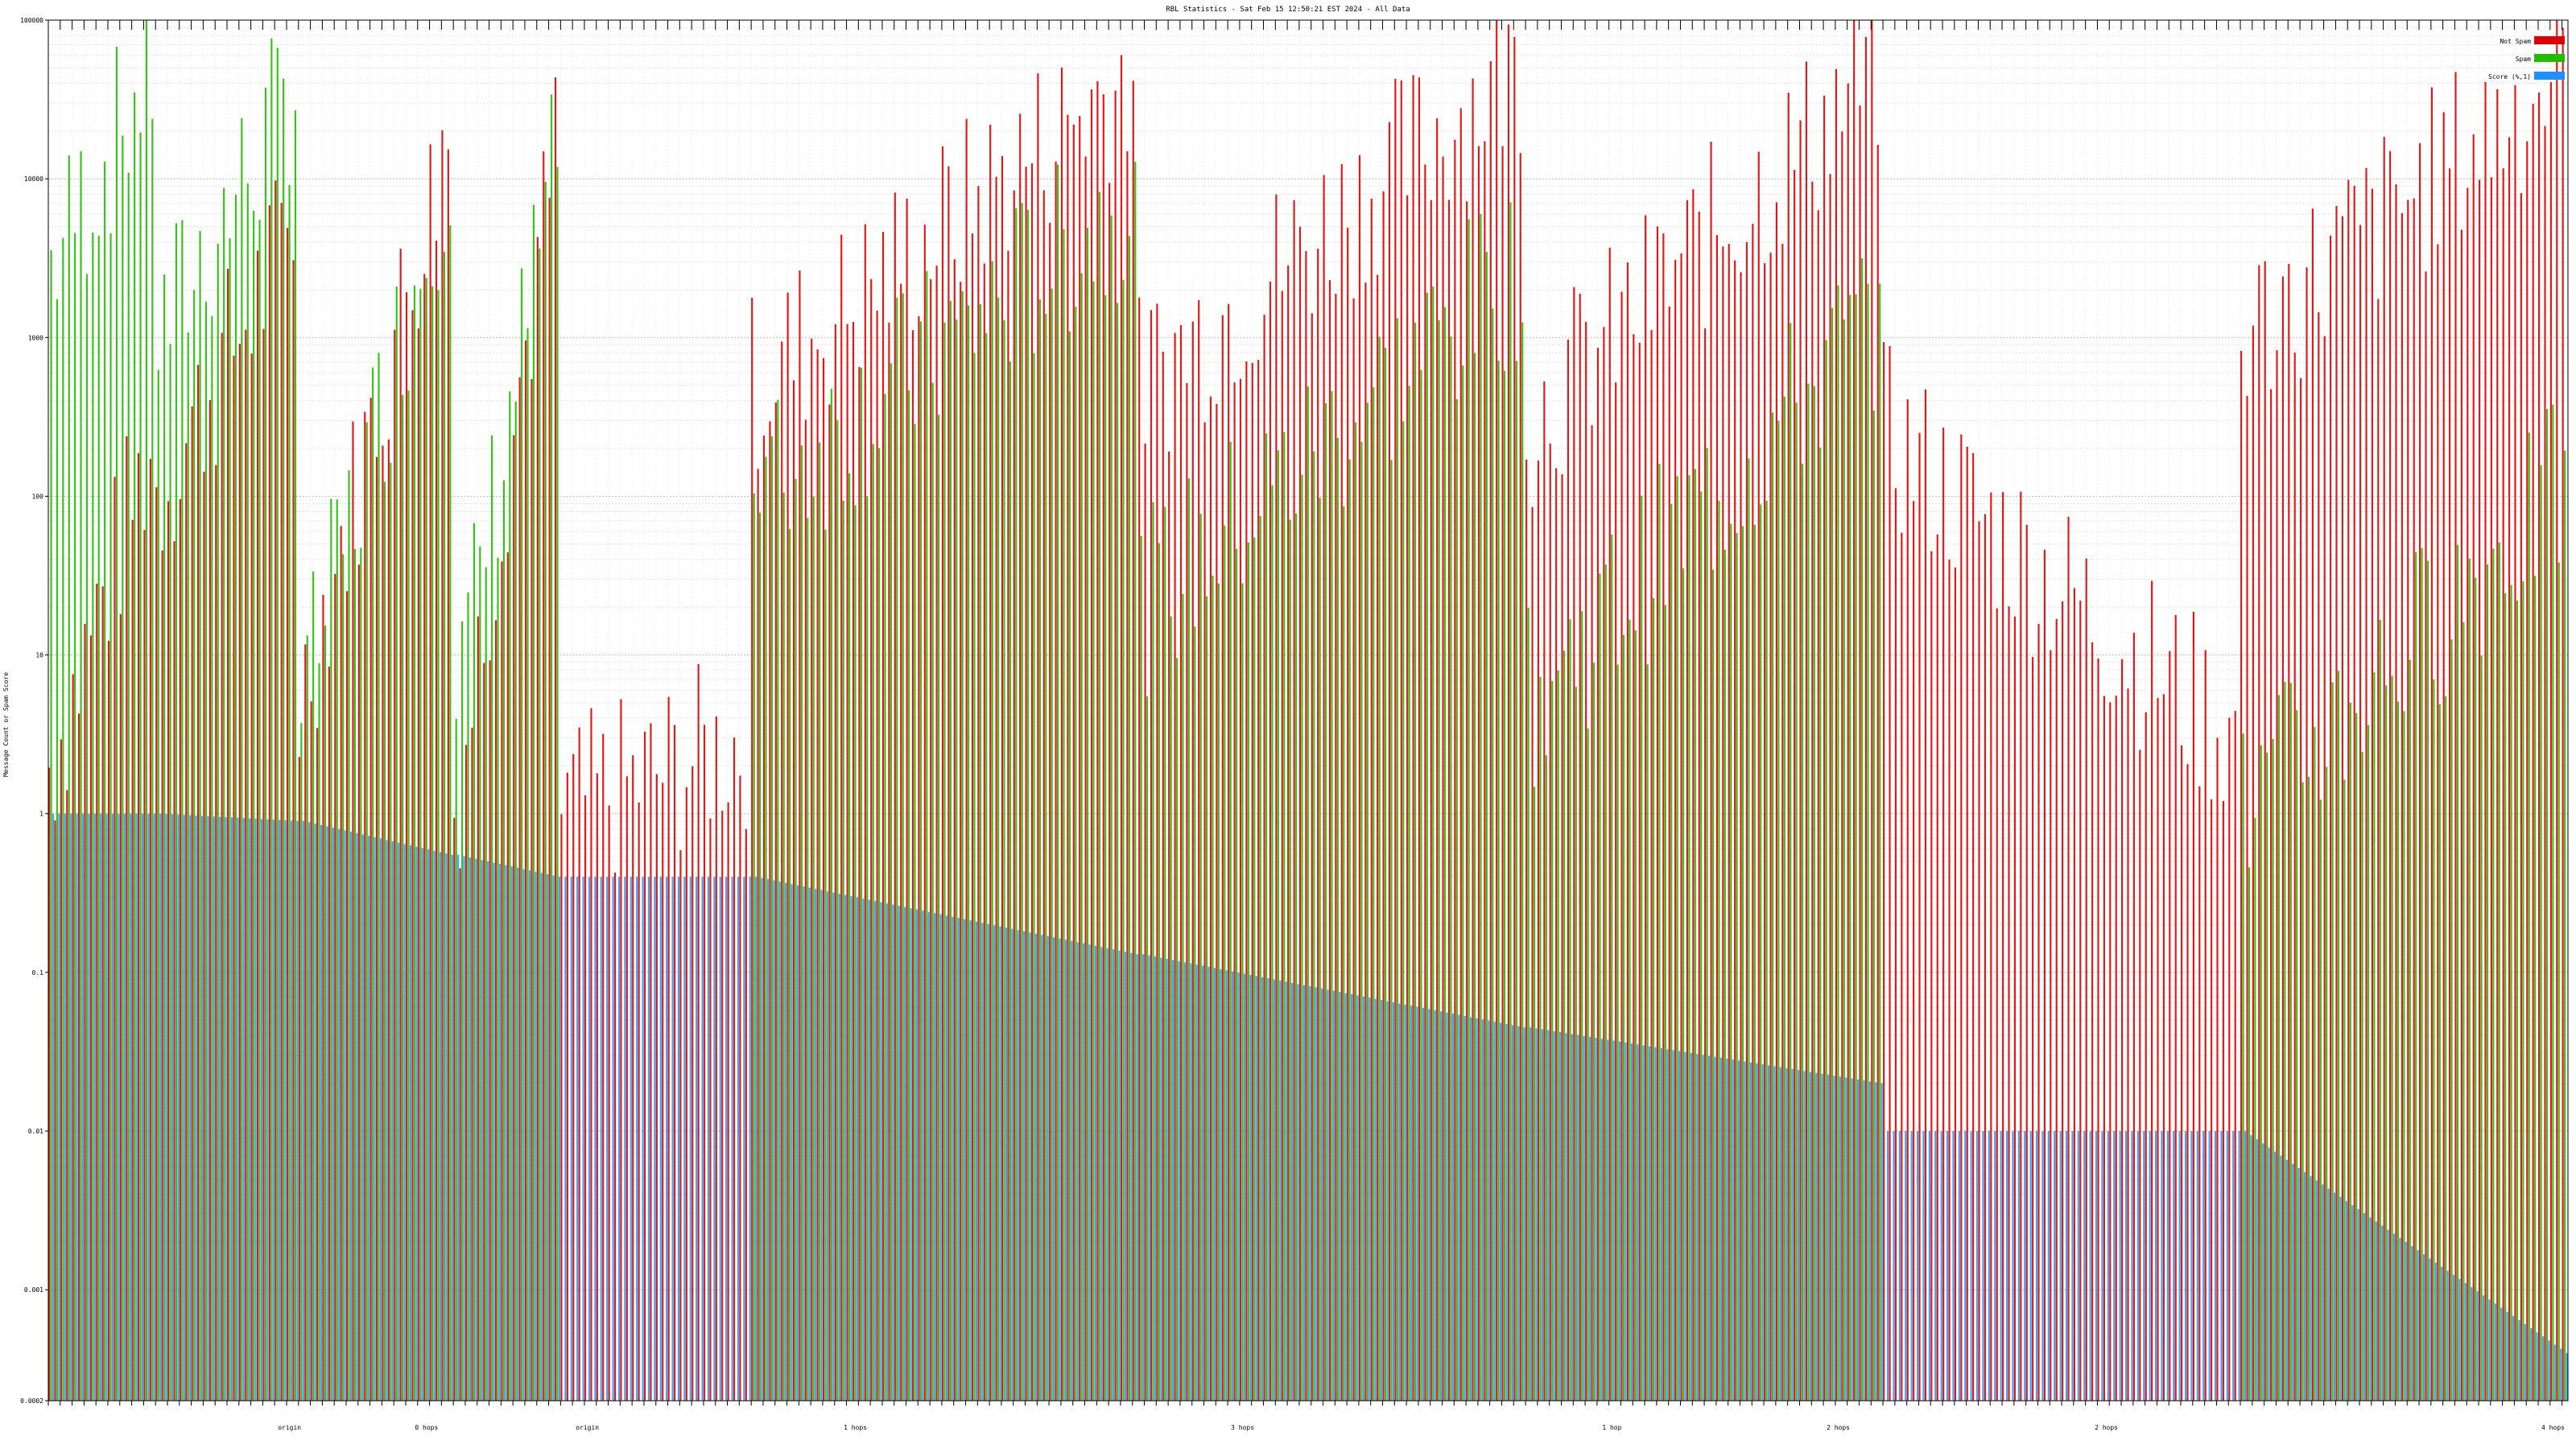 This screenshot has width=2576, height=1449. I want to click on x-tick-label: origin, so click(289, 1427).